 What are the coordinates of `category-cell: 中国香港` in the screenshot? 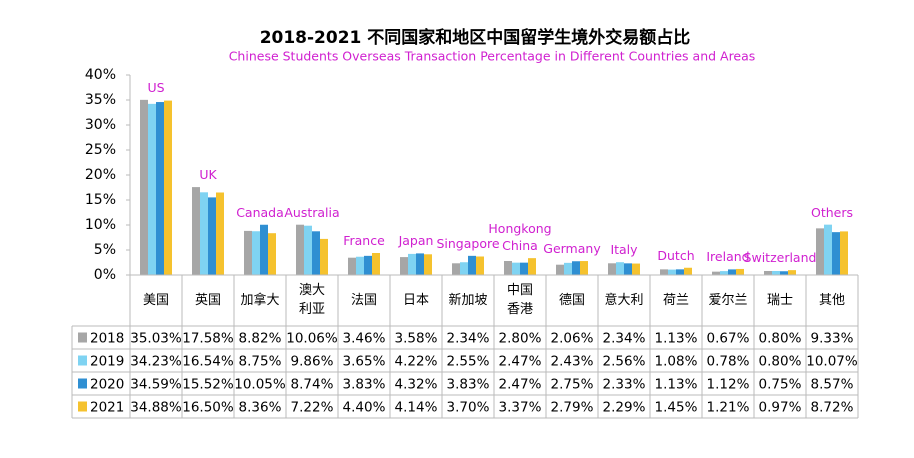 It's located at (519, 300).